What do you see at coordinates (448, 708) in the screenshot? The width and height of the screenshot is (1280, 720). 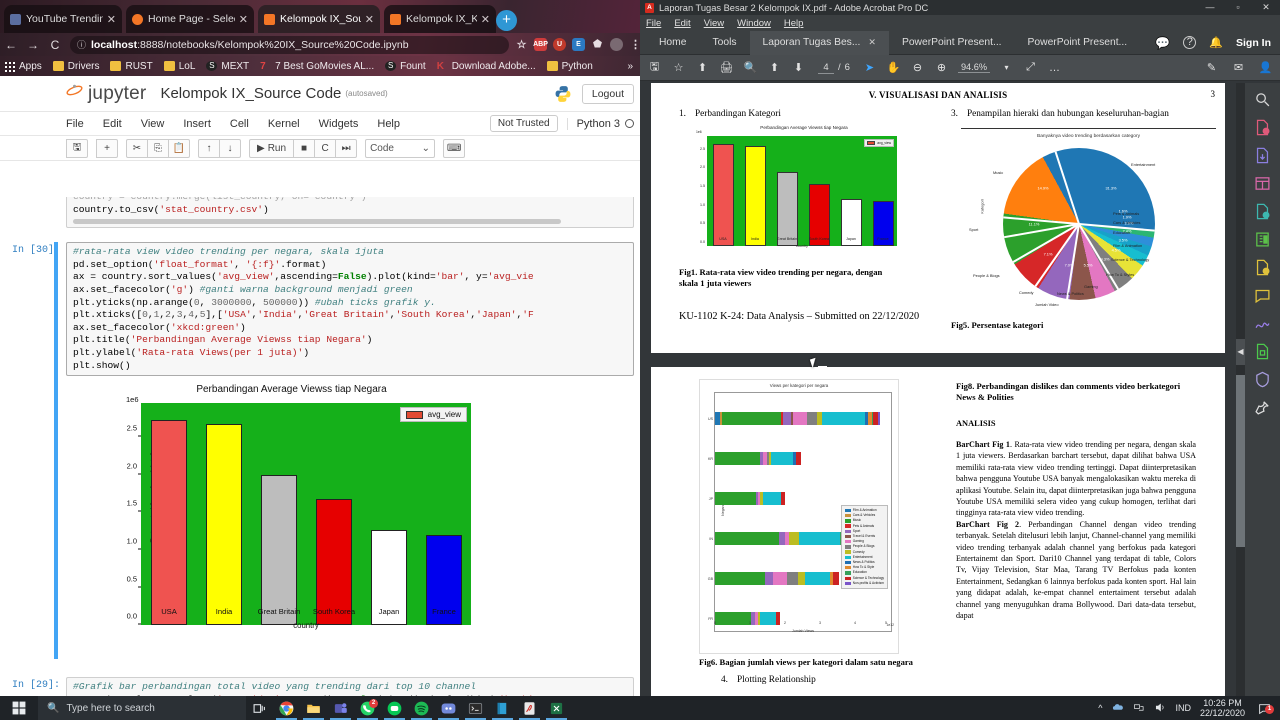 I see `discord-icon` at bounding box center [448, 708].